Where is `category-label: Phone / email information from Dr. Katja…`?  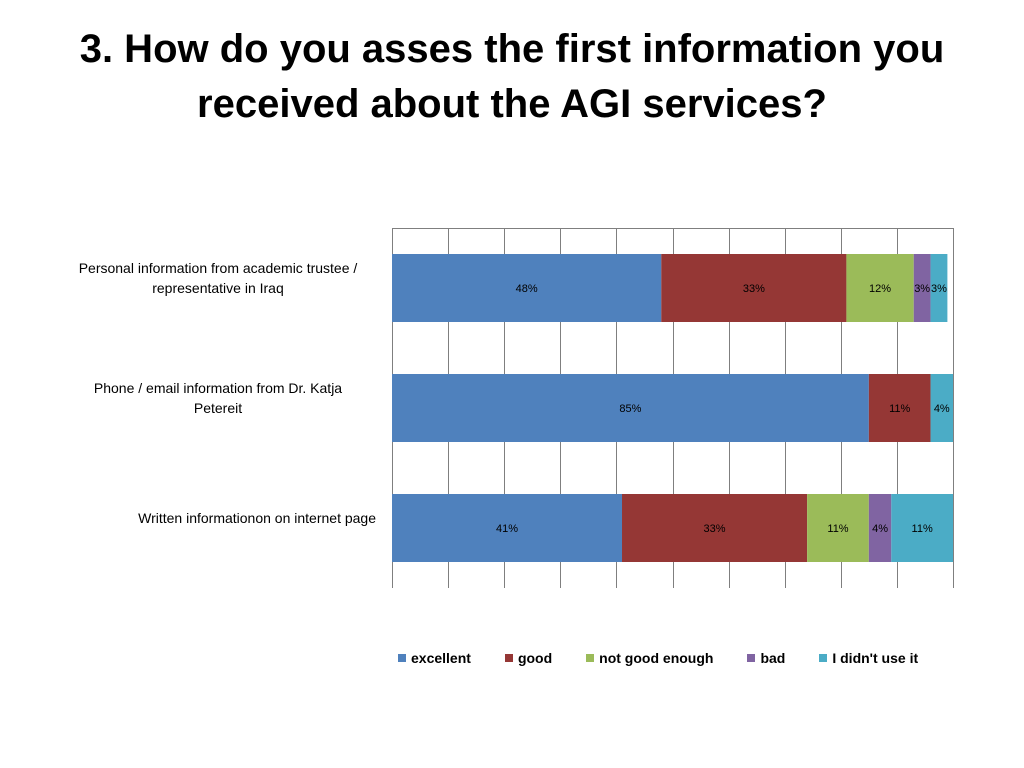
category-label: Phone / email information from Dr. Katja… is located at coordinates (218, 398).